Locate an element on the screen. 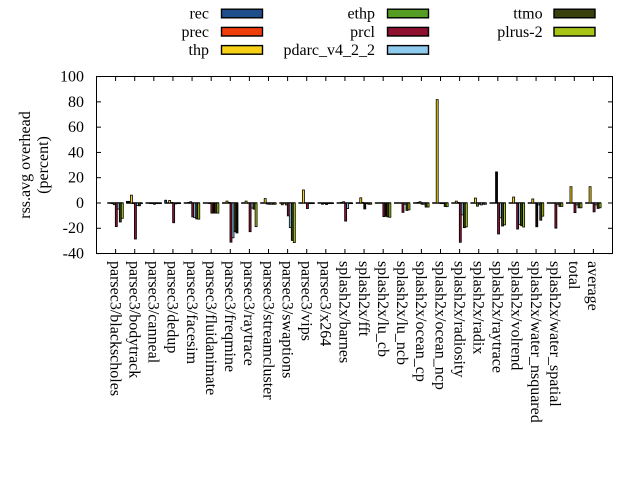  svg-text: parsec3/x264 is located at coordinates (325, 303).